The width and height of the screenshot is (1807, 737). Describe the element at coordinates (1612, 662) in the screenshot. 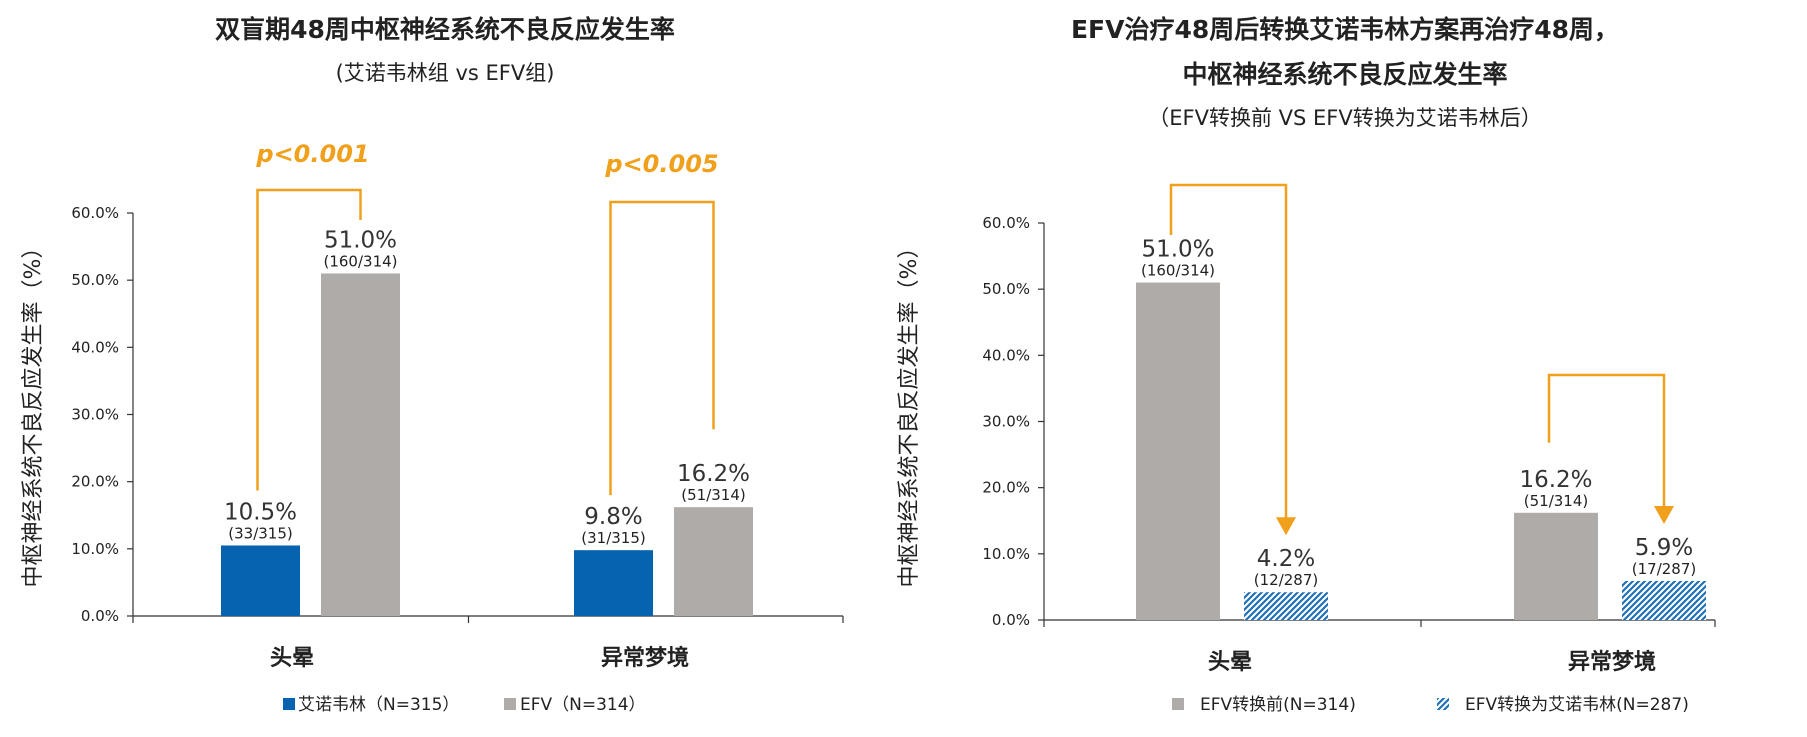

I see `right-category-label: 异常梦境` at that location.